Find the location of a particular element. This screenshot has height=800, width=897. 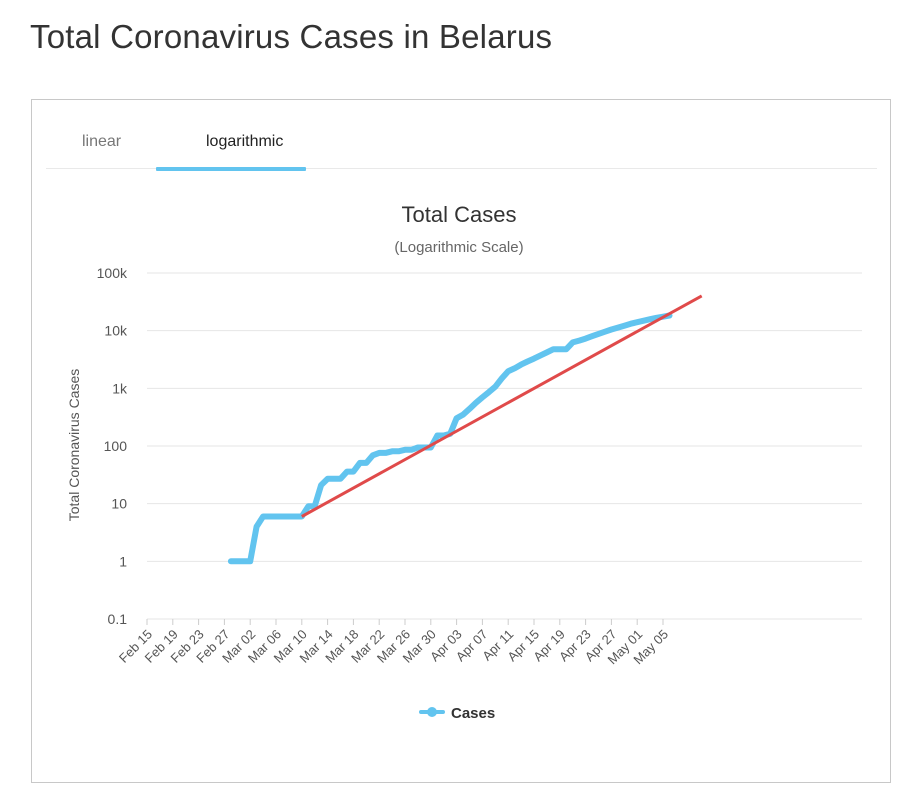

legend: Cases is located at coordinates (457, 713).